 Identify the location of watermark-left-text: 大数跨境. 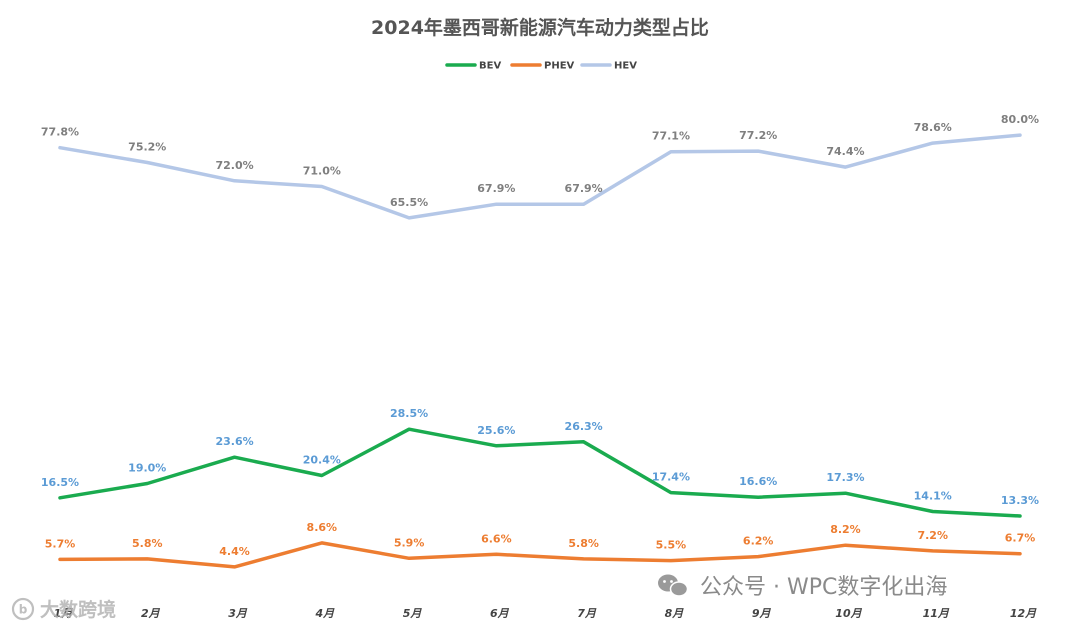
(78, 609).